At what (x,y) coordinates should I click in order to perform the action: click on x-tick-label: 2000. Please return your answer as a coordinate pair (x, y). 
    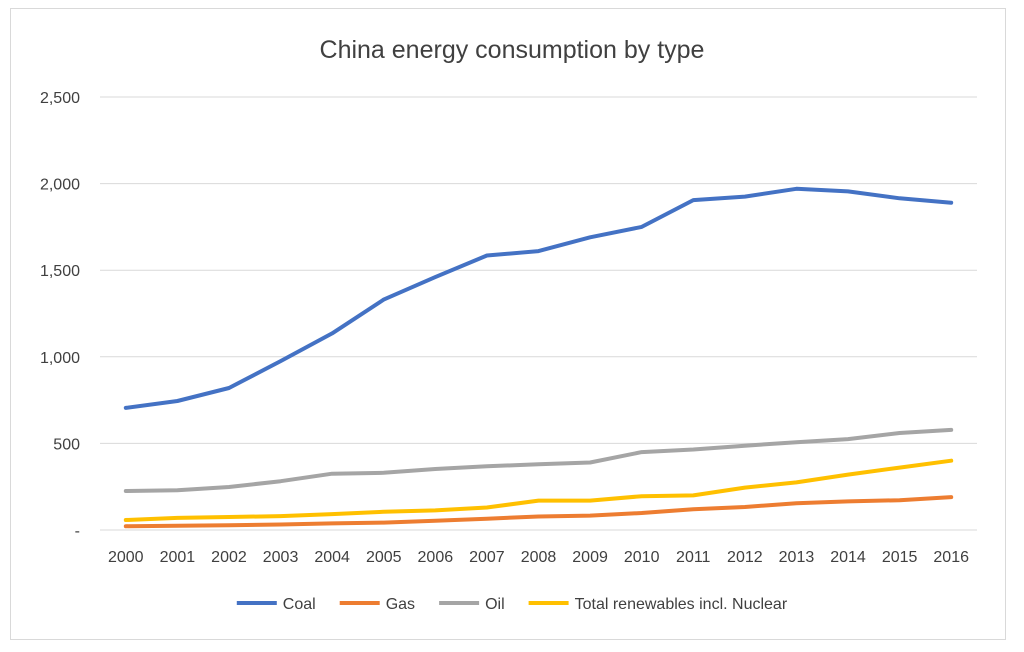
    Looking at the image, I should click on (126, 557).